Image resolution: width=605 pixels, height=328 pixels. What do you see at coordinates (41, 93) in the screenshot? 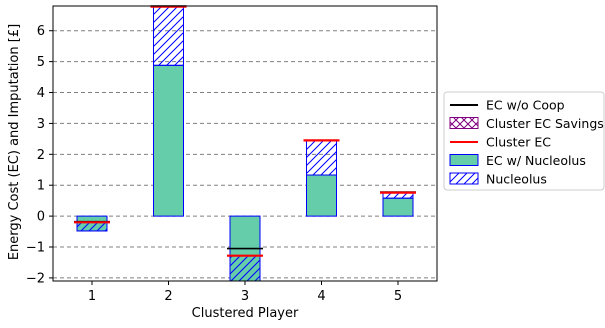
I see `y-tick-label: 4` at bounding box center [41, 93].